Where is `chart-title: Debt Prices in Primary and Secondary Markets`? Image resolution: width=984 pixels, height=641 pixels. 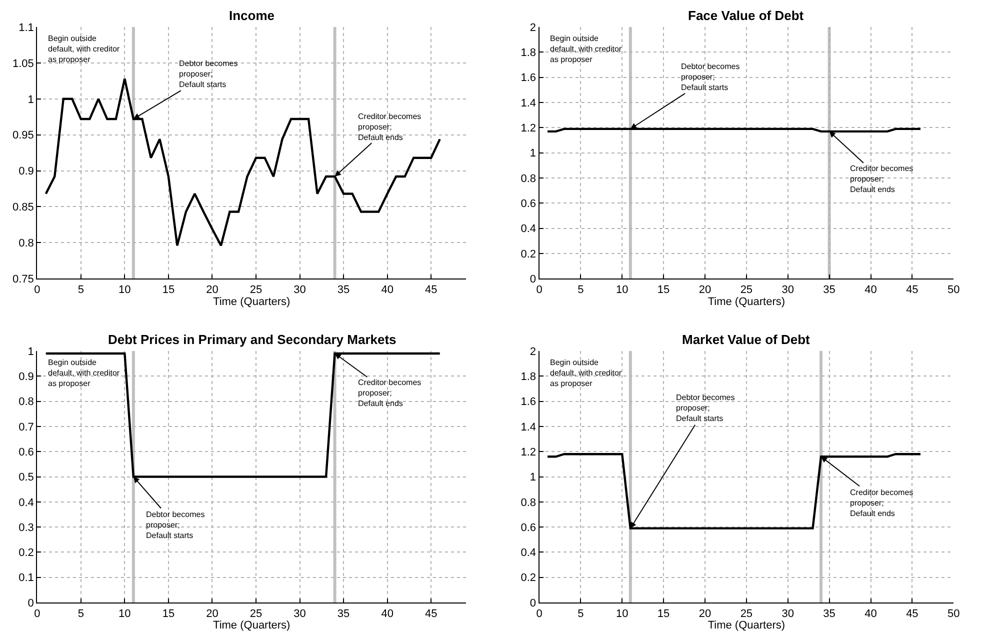
chart-title: Debt Prices in Primary and Secondary Markets is located at coordinates (252, 339).